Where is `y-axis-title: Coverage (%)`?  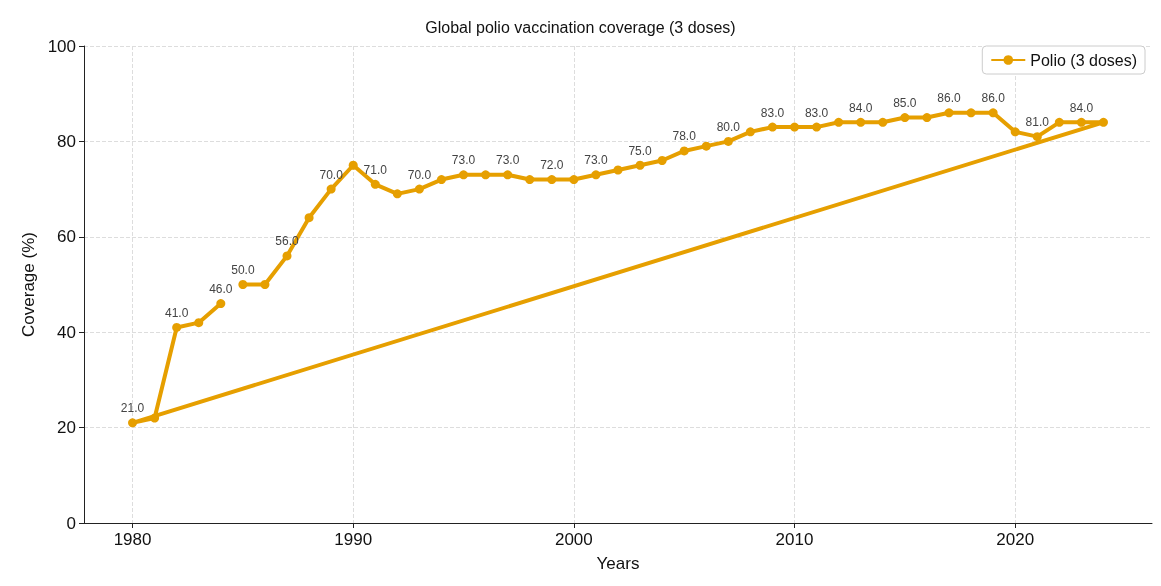
y-axis-title: Coverage (%) is located at coordinates (28, 284).